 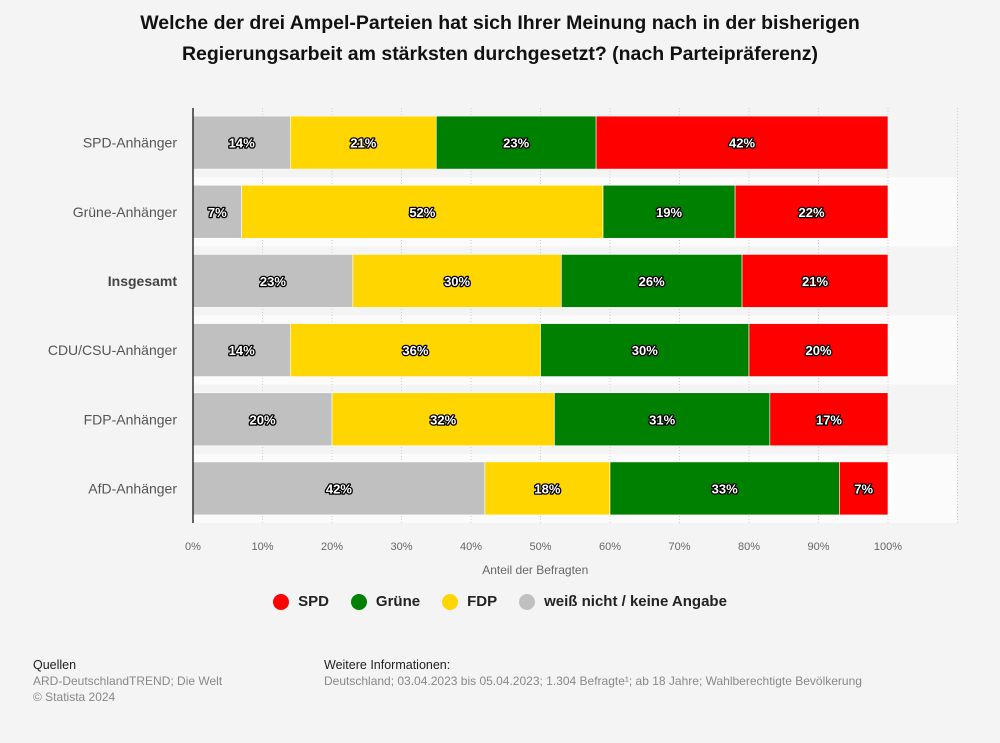 I want to click on legend: SPD Grüne FDP weiß nicht / keine Angabe, so click(x=500, y=601).